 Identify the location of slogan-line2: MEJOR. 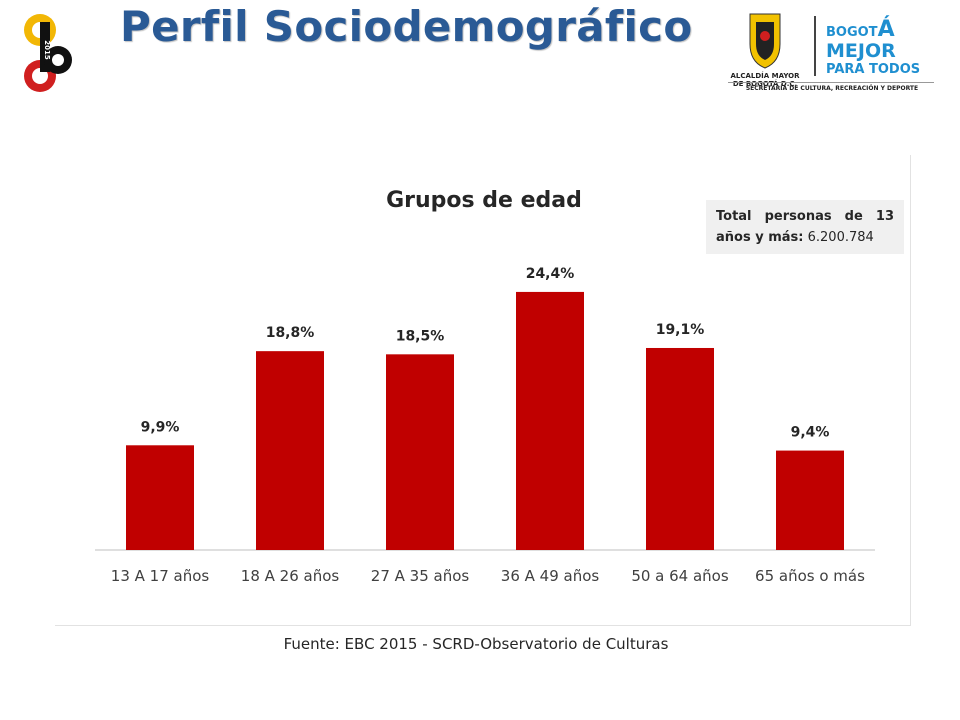
(861, 51).